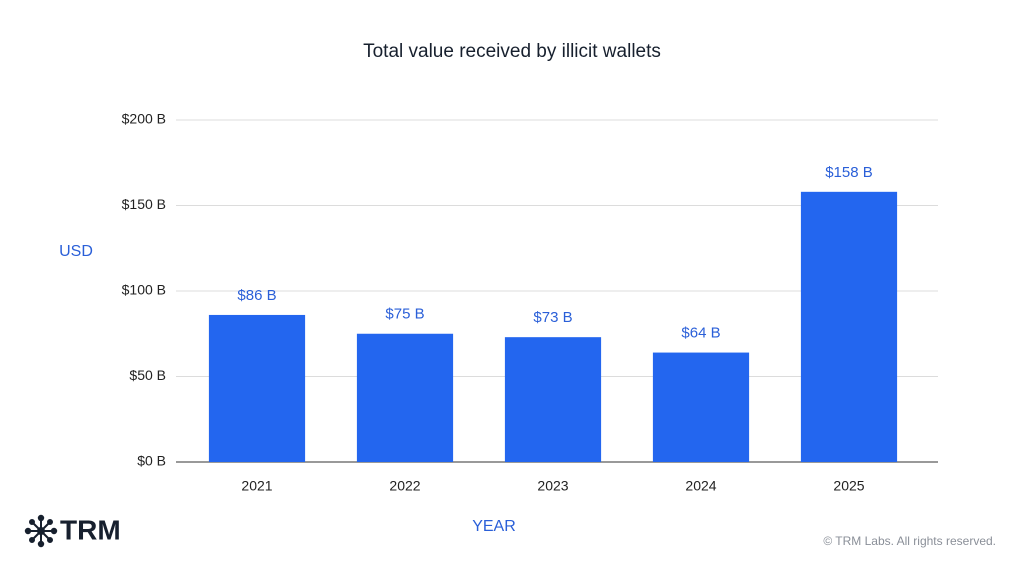 The height and width of the screenshot is (568, 1024). I want to click on logo-icon, so click(41, 531).